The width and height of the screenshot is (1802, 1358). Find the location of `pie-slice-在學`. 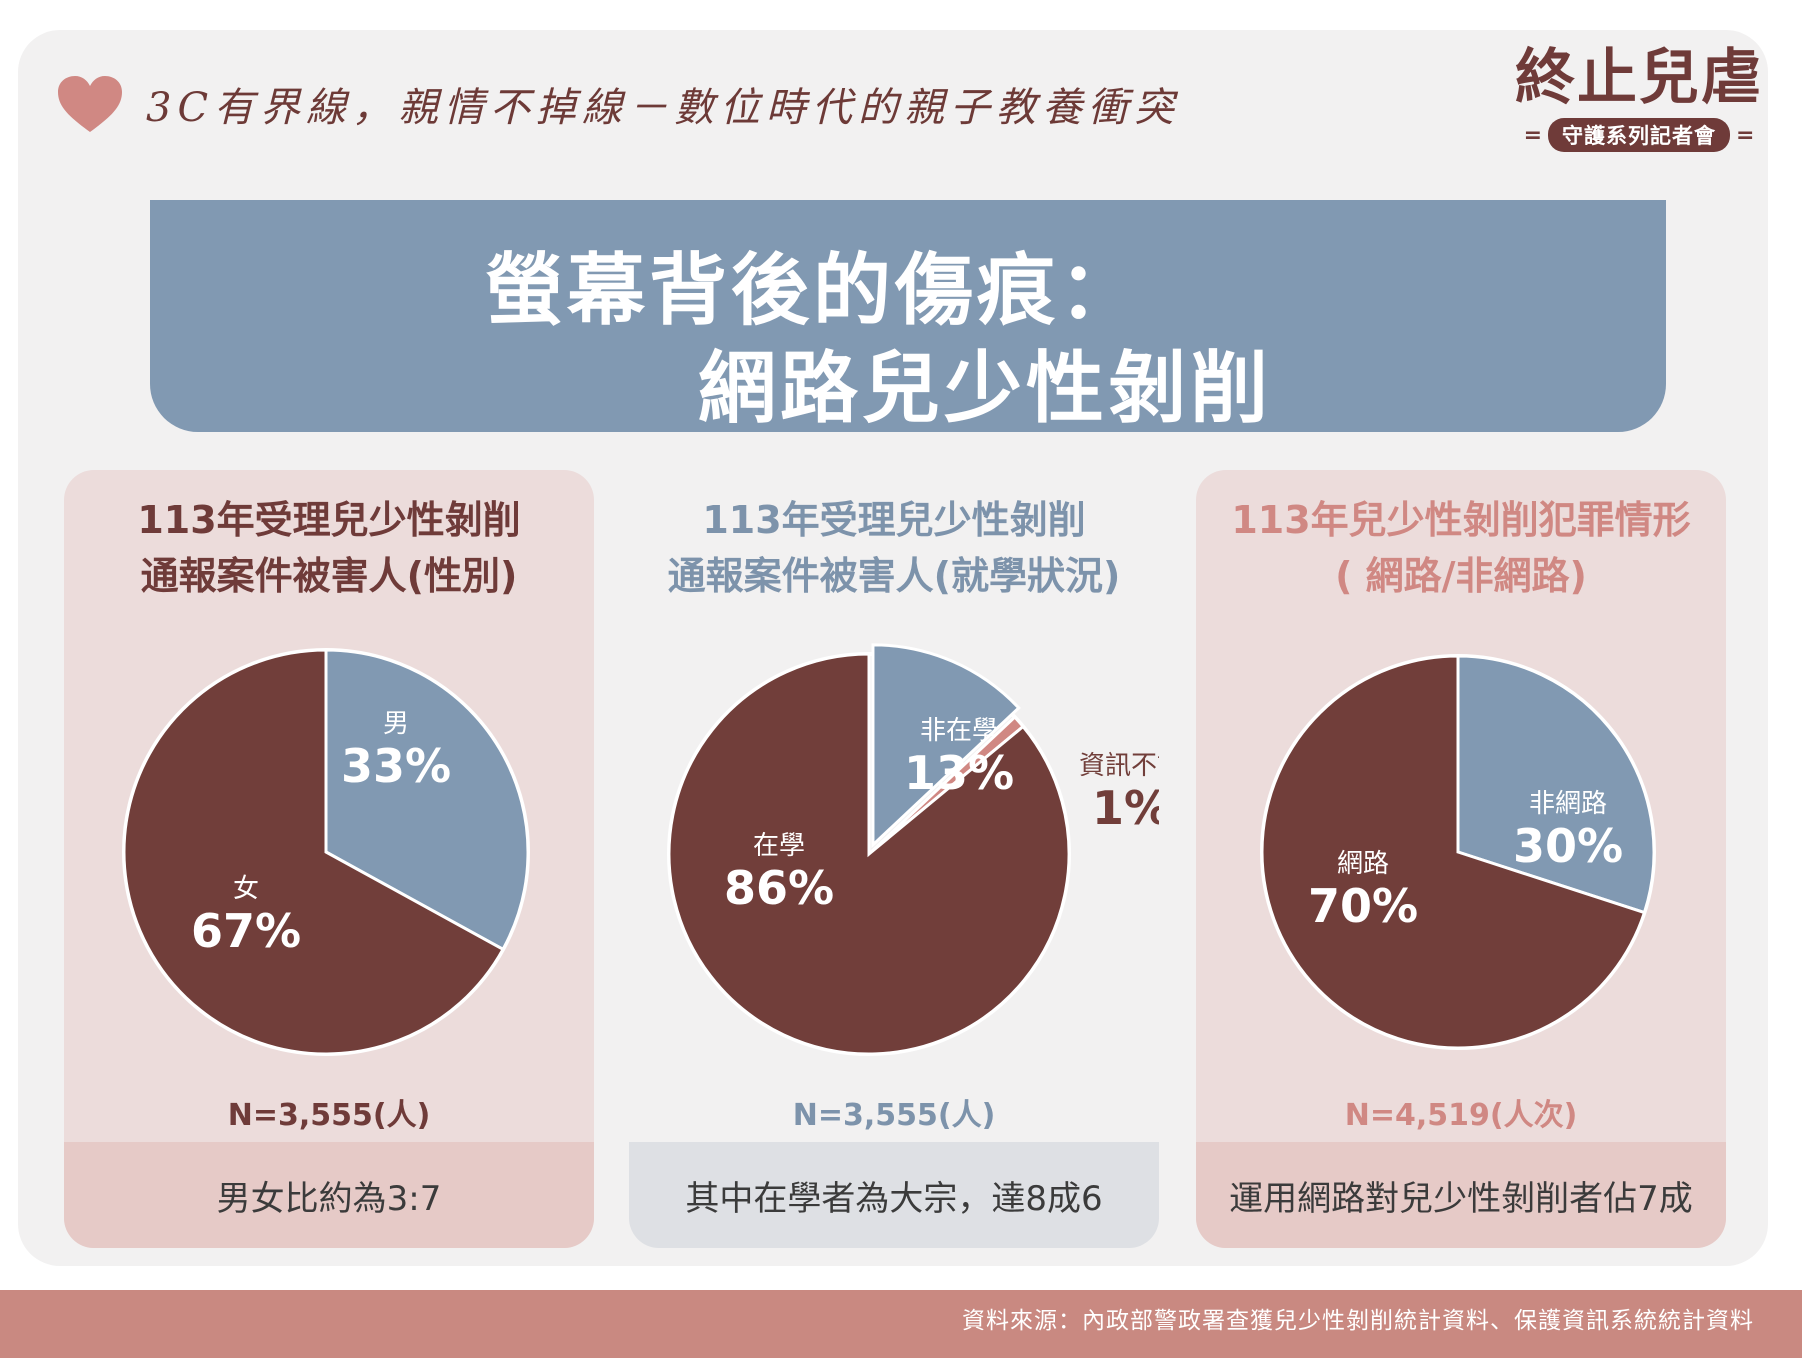

pie-slice-在學 is located at coordinates (869, 854).